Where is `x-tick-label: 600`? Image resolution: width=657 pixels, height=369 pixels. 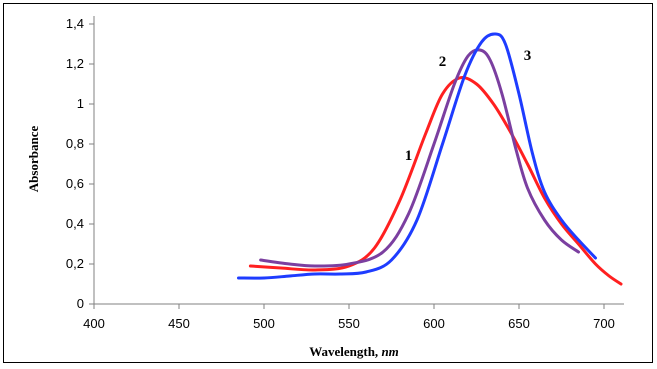
x-tick-label: 600 is located at coordinates (434, 323).